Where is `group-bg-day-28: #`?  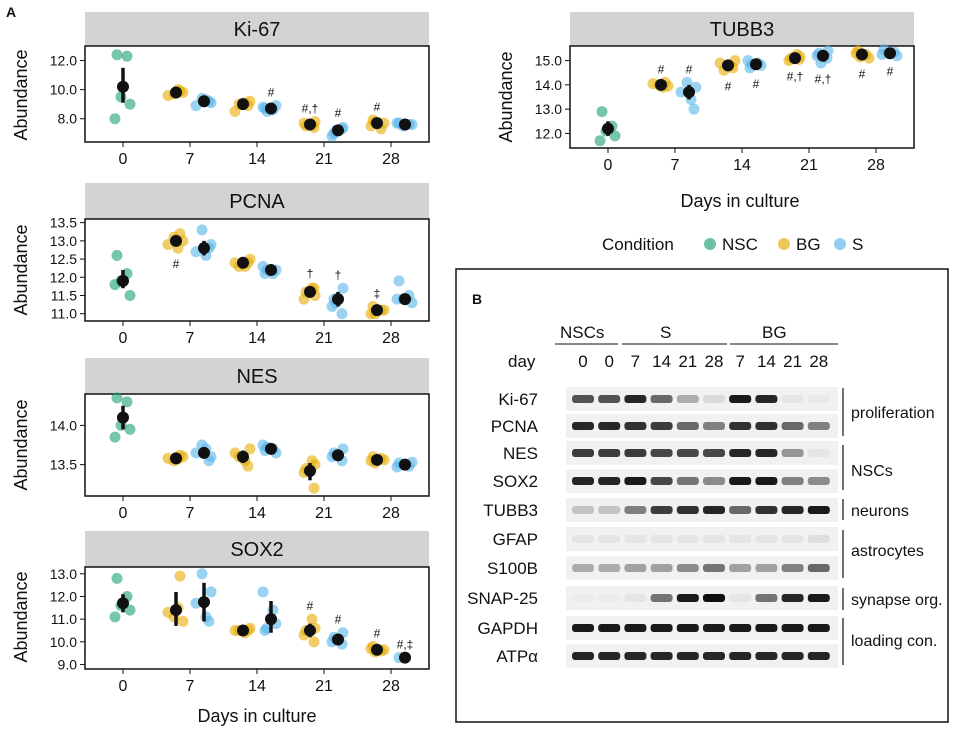
group-bg-day-28: # is located at coordinates (377, 642).